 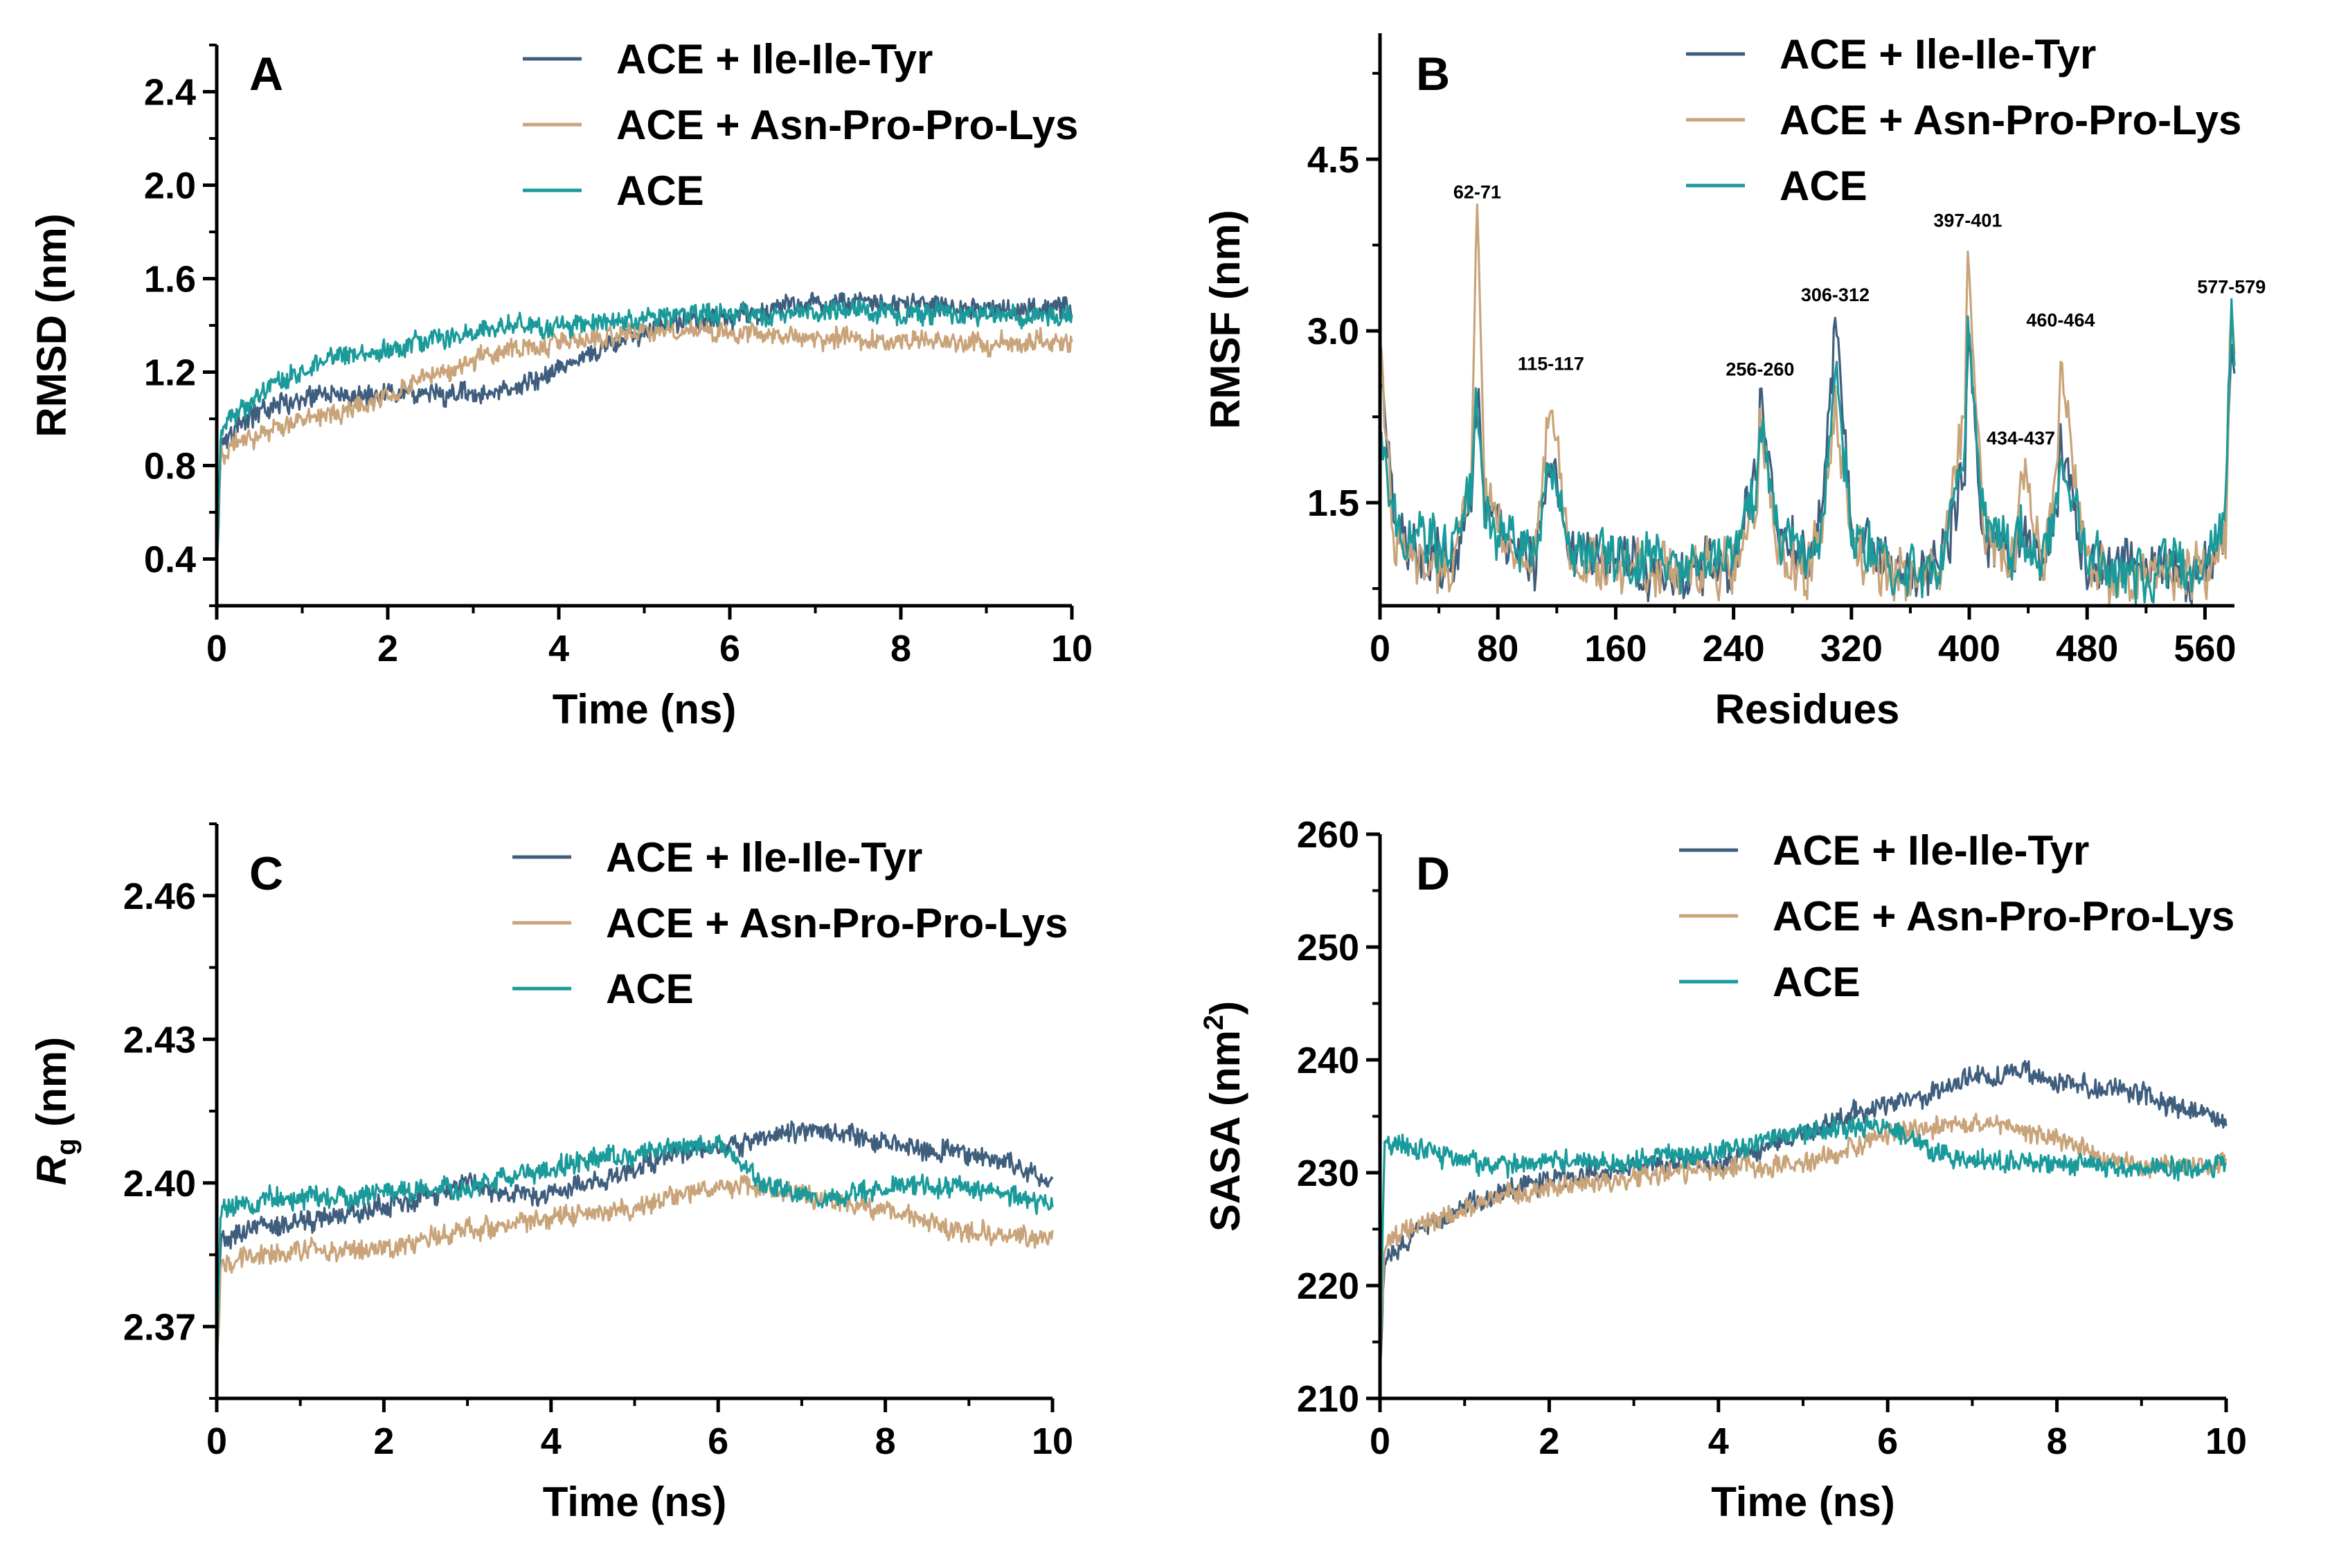 I want to click on y-tick-label: 230, so click(x=1328, y=1173).